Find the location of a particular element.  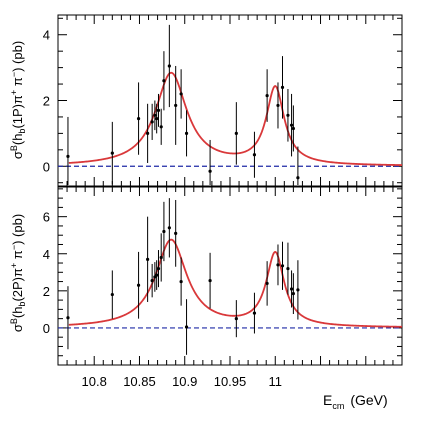

bottom-xtick-label: 11 is located at coordinates (276, 381).